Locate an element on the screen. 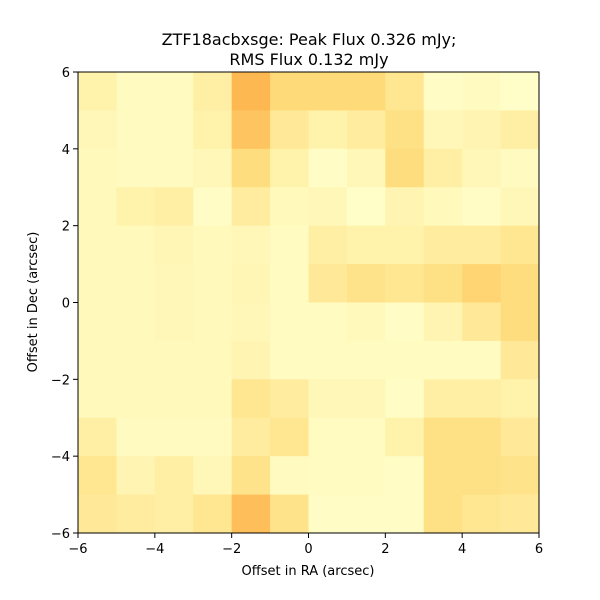 Image resolution: width=600 pixels, height=600 pixels. x-tick-label: −2 is located at coordinates (231, 549).